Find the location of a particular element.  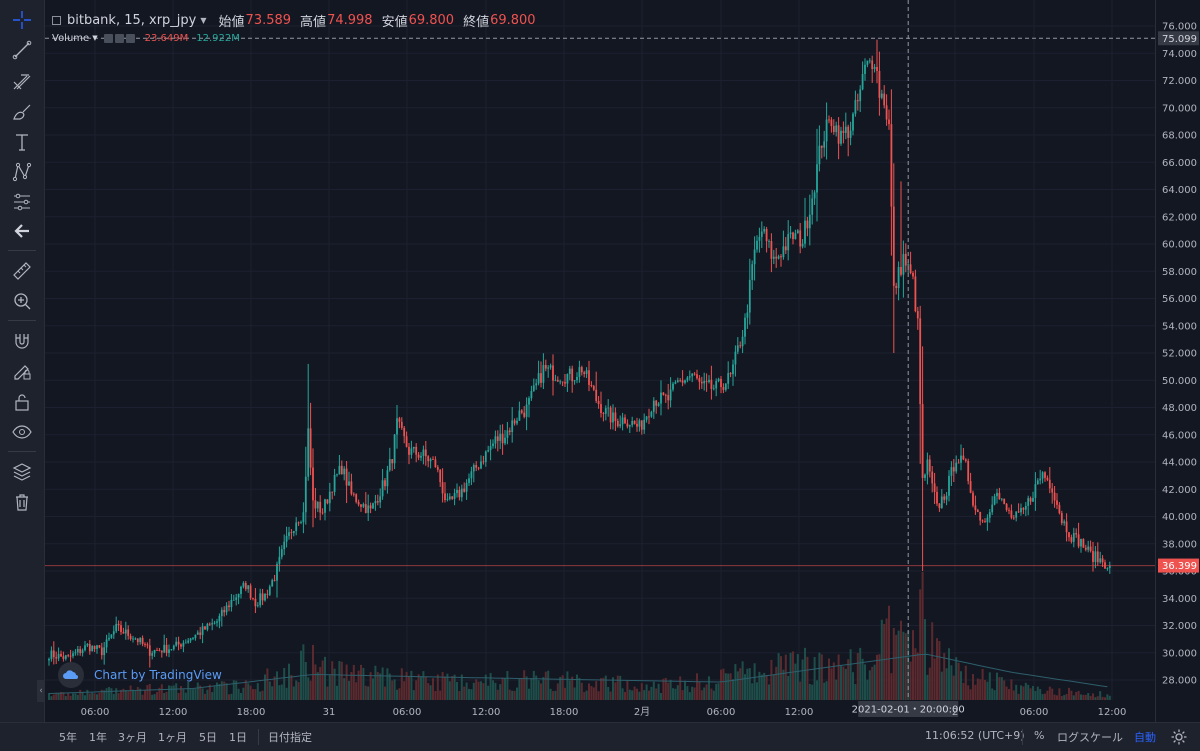

pitchfork-tool is located at coordinates (22, 81).